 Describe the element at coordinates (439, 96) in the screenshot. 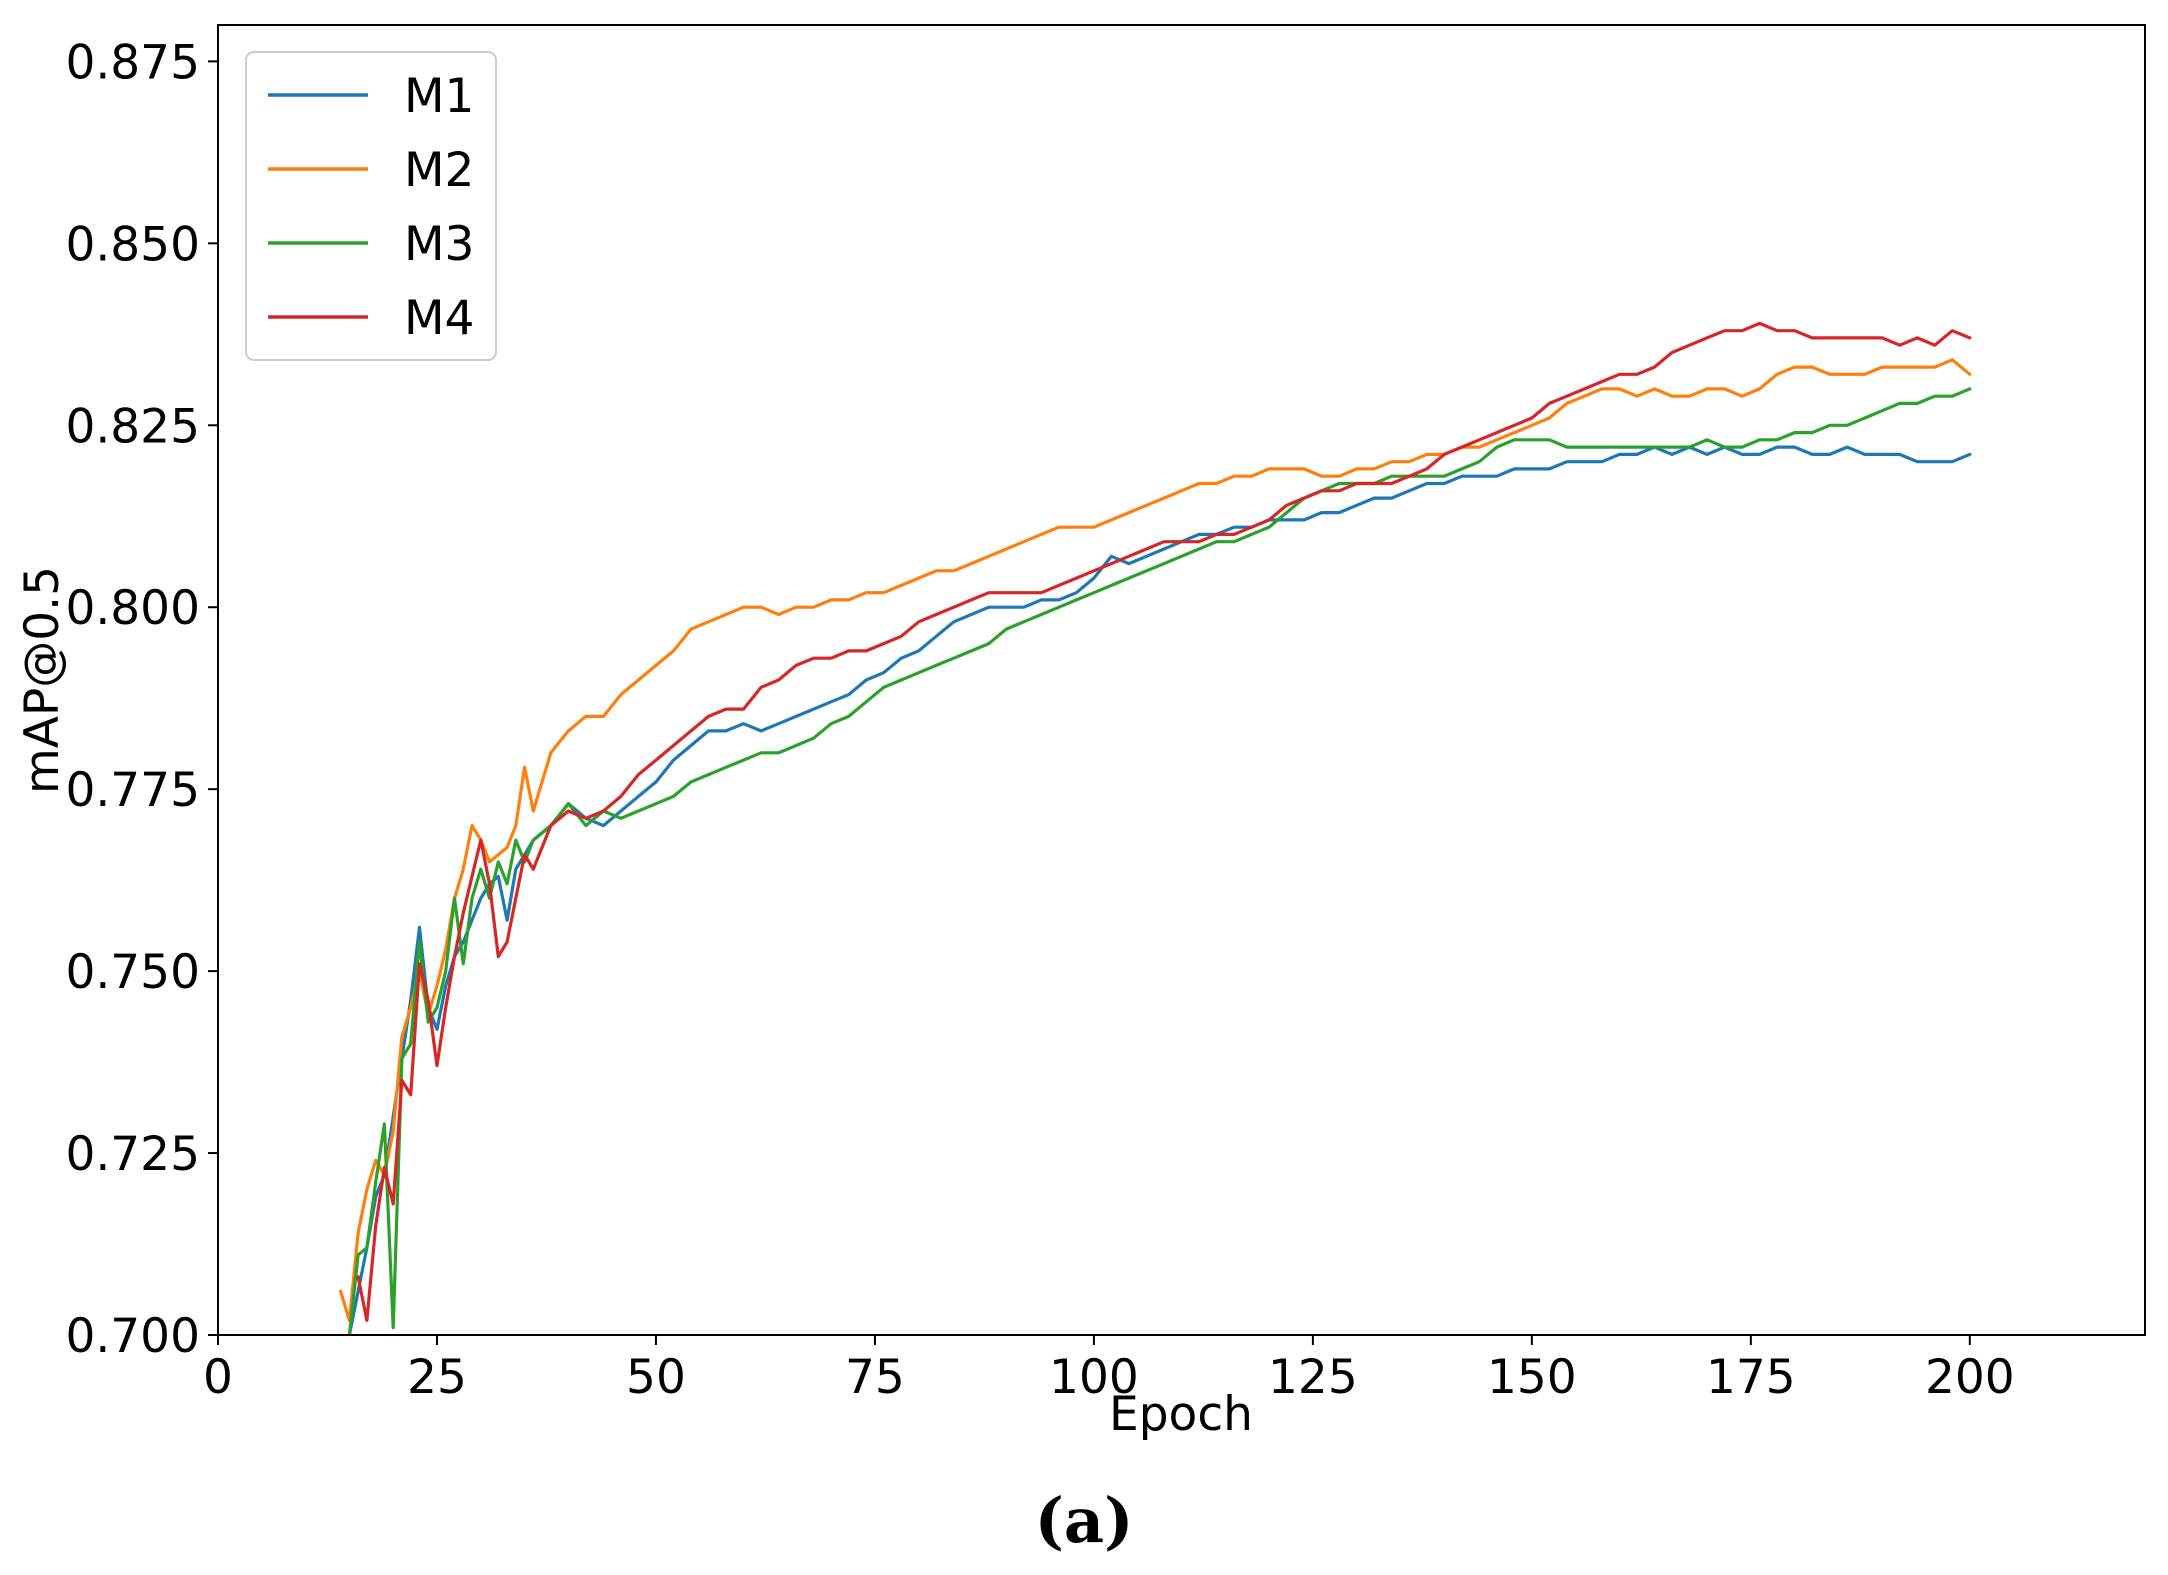

I see `legend-label-m1: M1` at that location.